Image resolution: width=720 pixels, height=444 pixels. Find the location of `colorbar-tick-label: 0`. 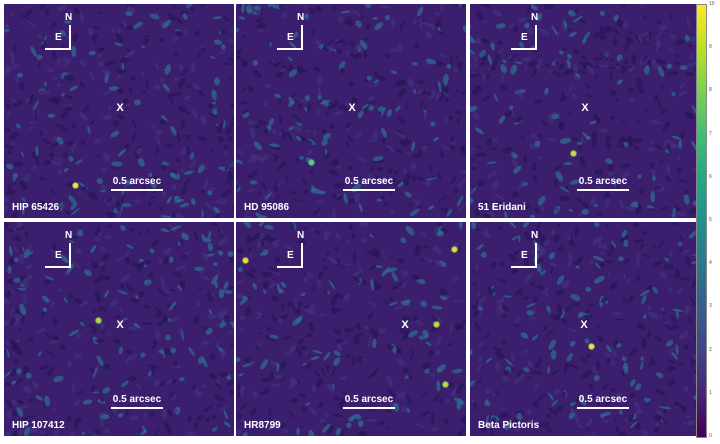

colorbar-tick-label: 0 is located at coordinates (710, 436).